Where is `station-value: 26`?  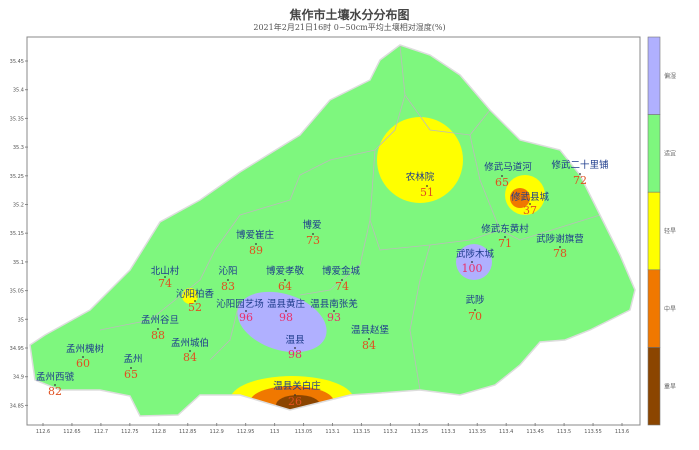 station-value: 26 is located at coordinates (295, 401).